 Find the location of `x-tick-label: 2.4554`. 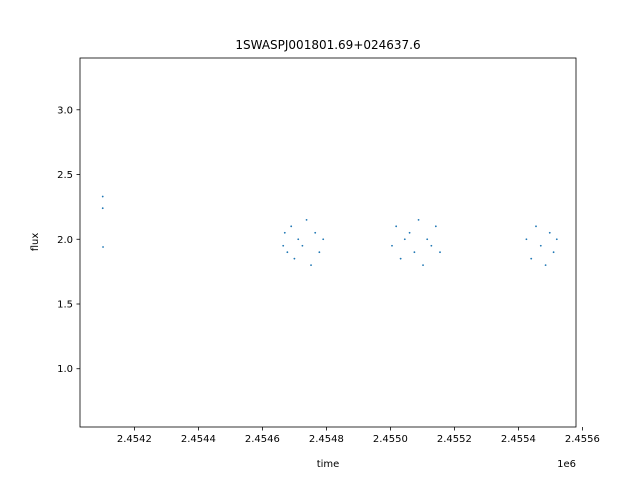

x-tick-label: 2.4554 is located at coordinates (518, 439).